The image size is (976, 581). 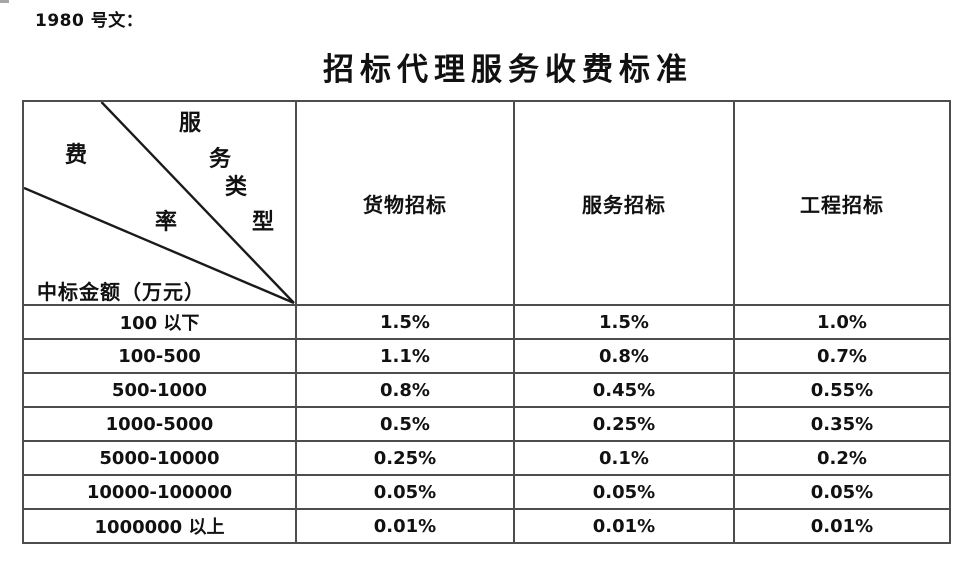 I want to click on corner-service-type-char: 服, so click(x=190, y=123).